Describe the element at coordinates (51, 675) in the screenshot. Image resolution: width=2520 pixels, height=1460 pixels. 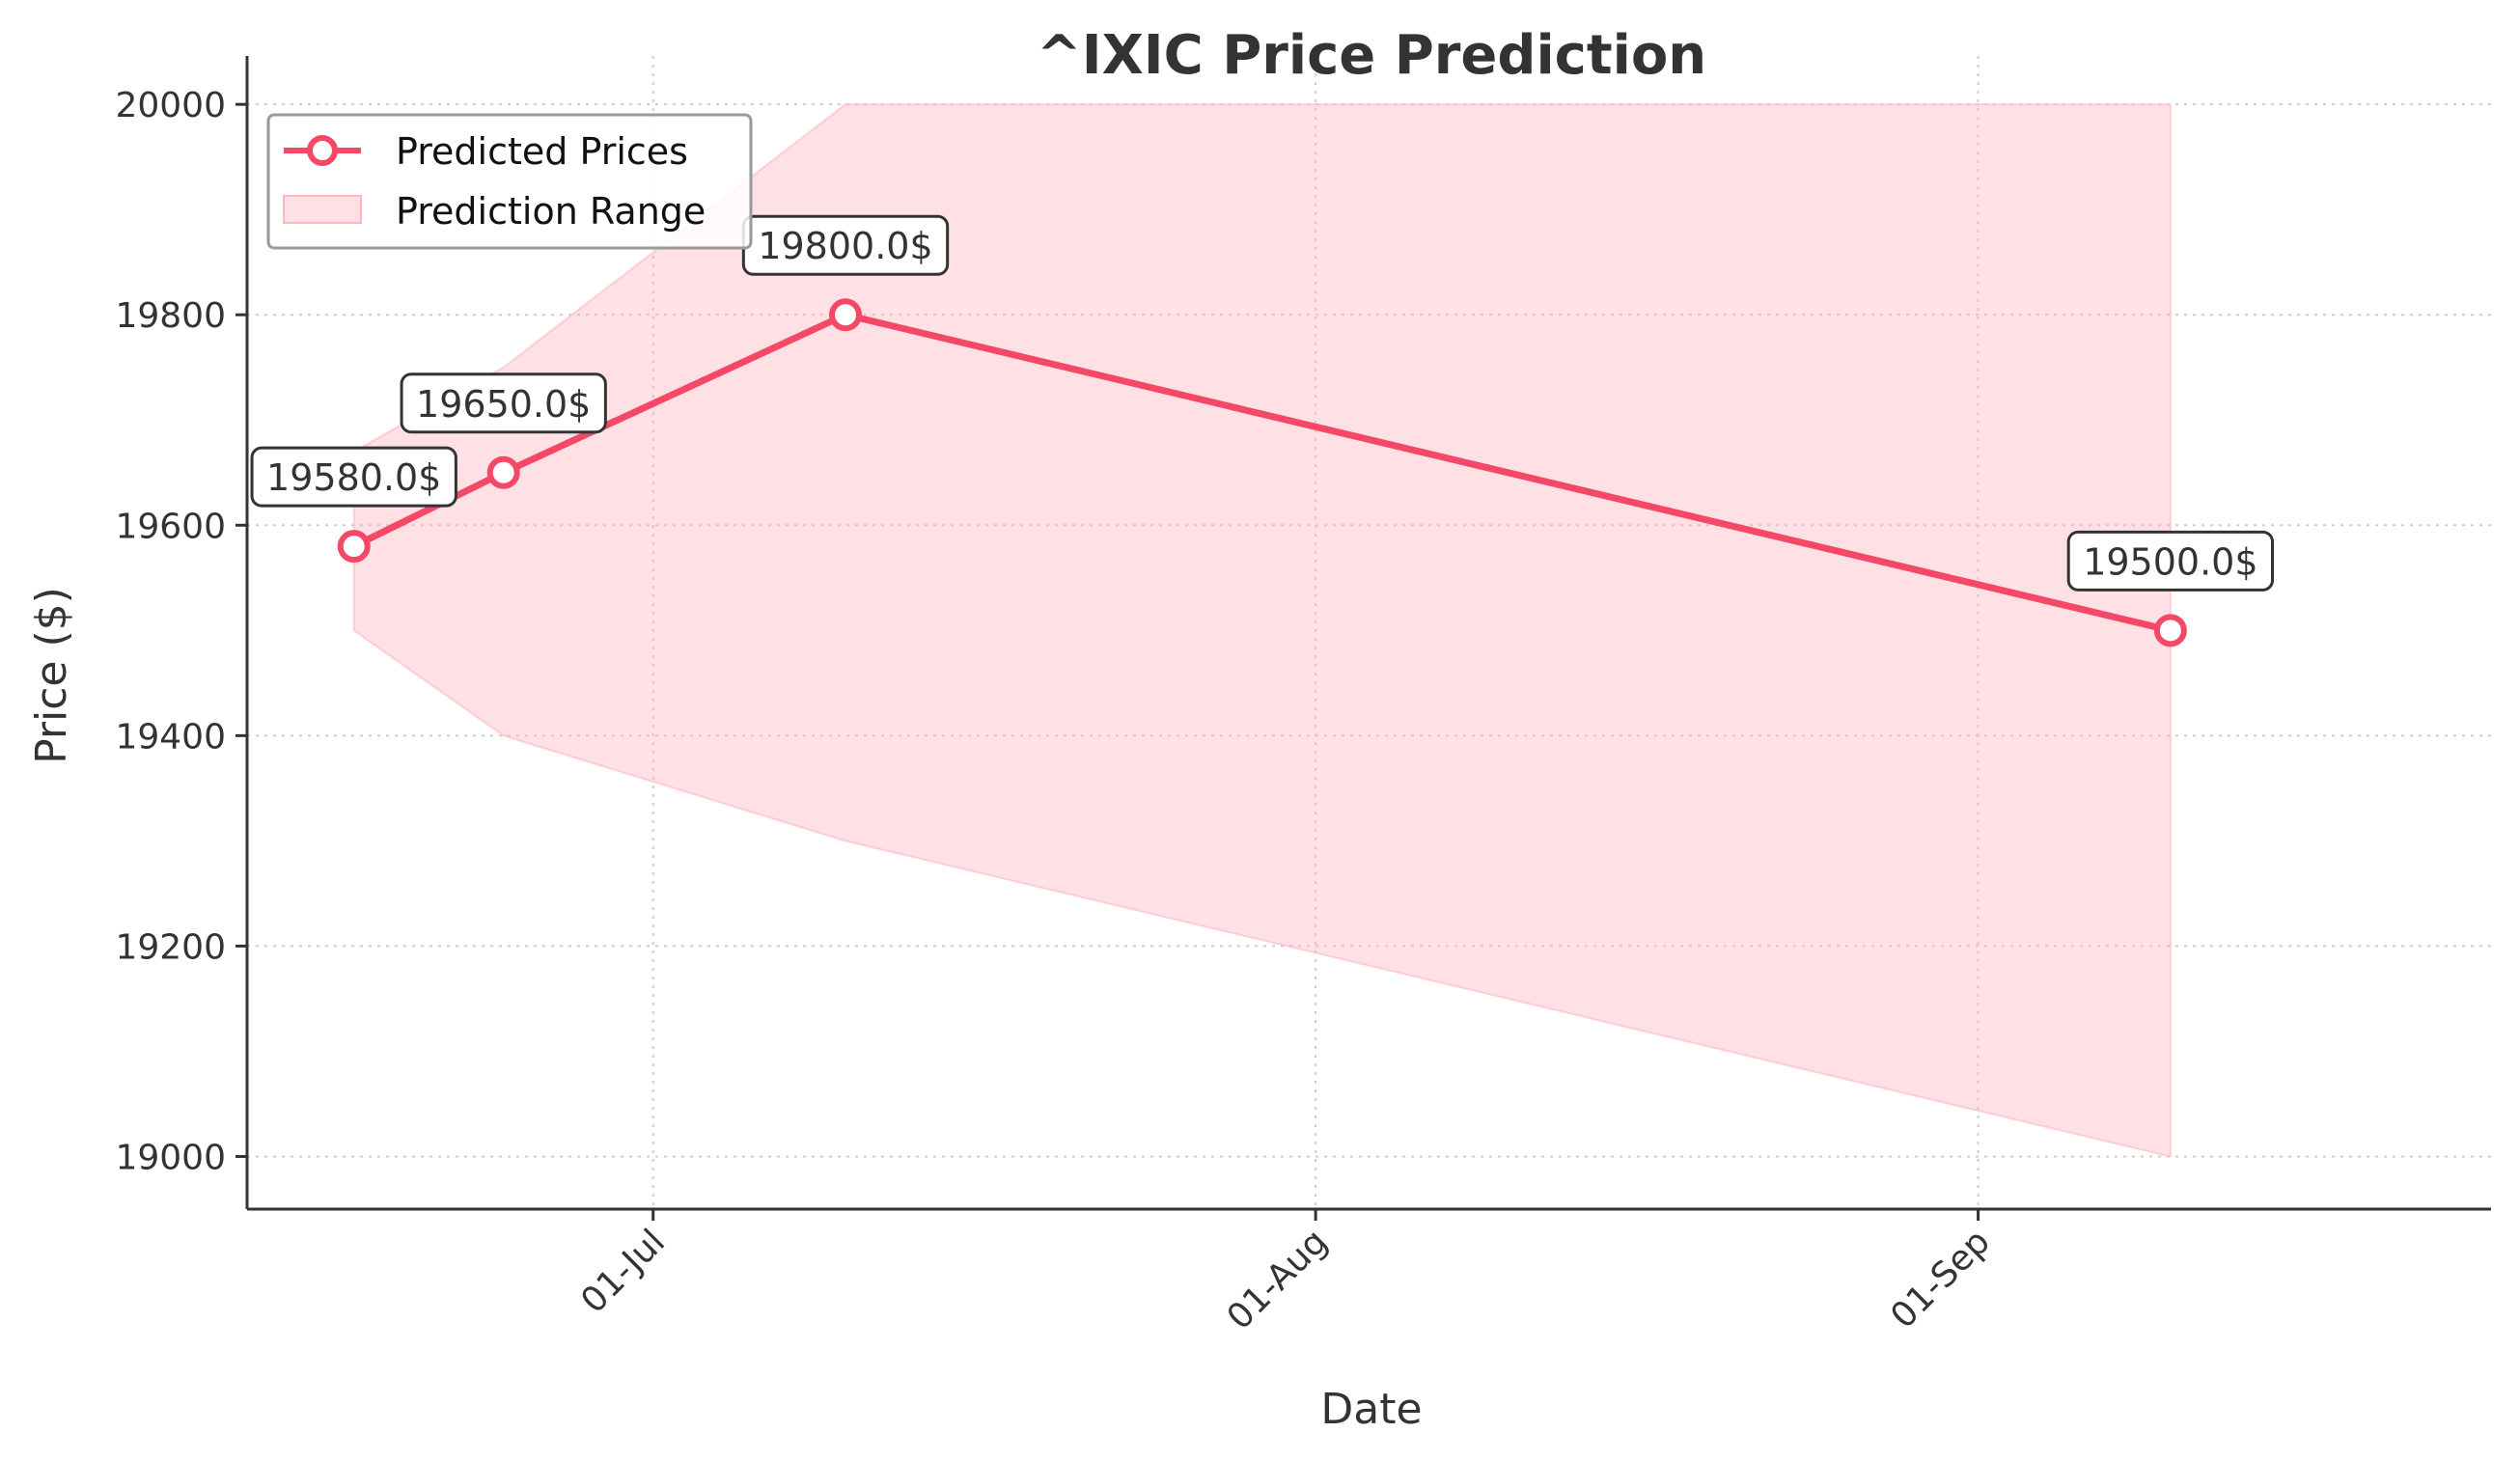
I see `y-axis-label: Price ($)` at that location.